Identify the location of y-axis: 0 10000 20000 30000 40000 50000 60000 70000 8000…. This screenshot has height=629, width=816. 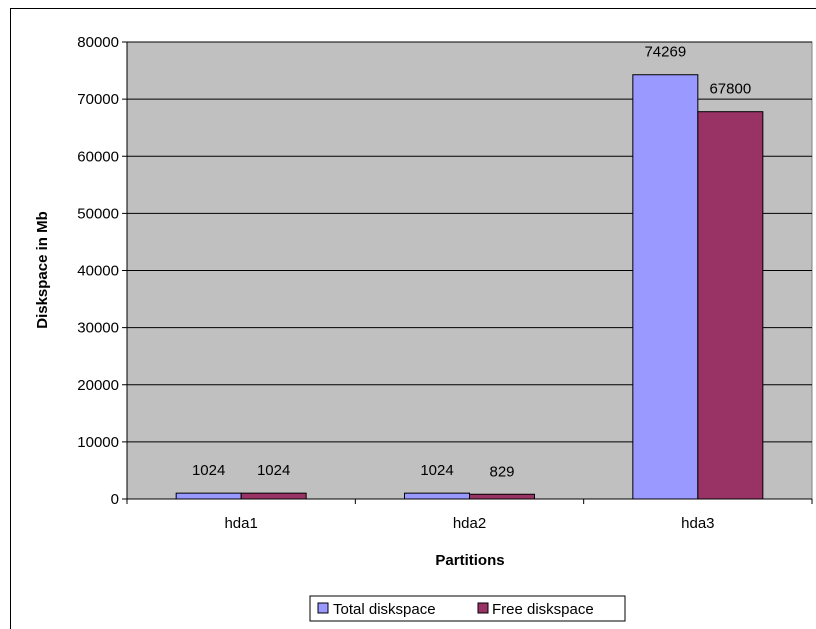
(102, 271).